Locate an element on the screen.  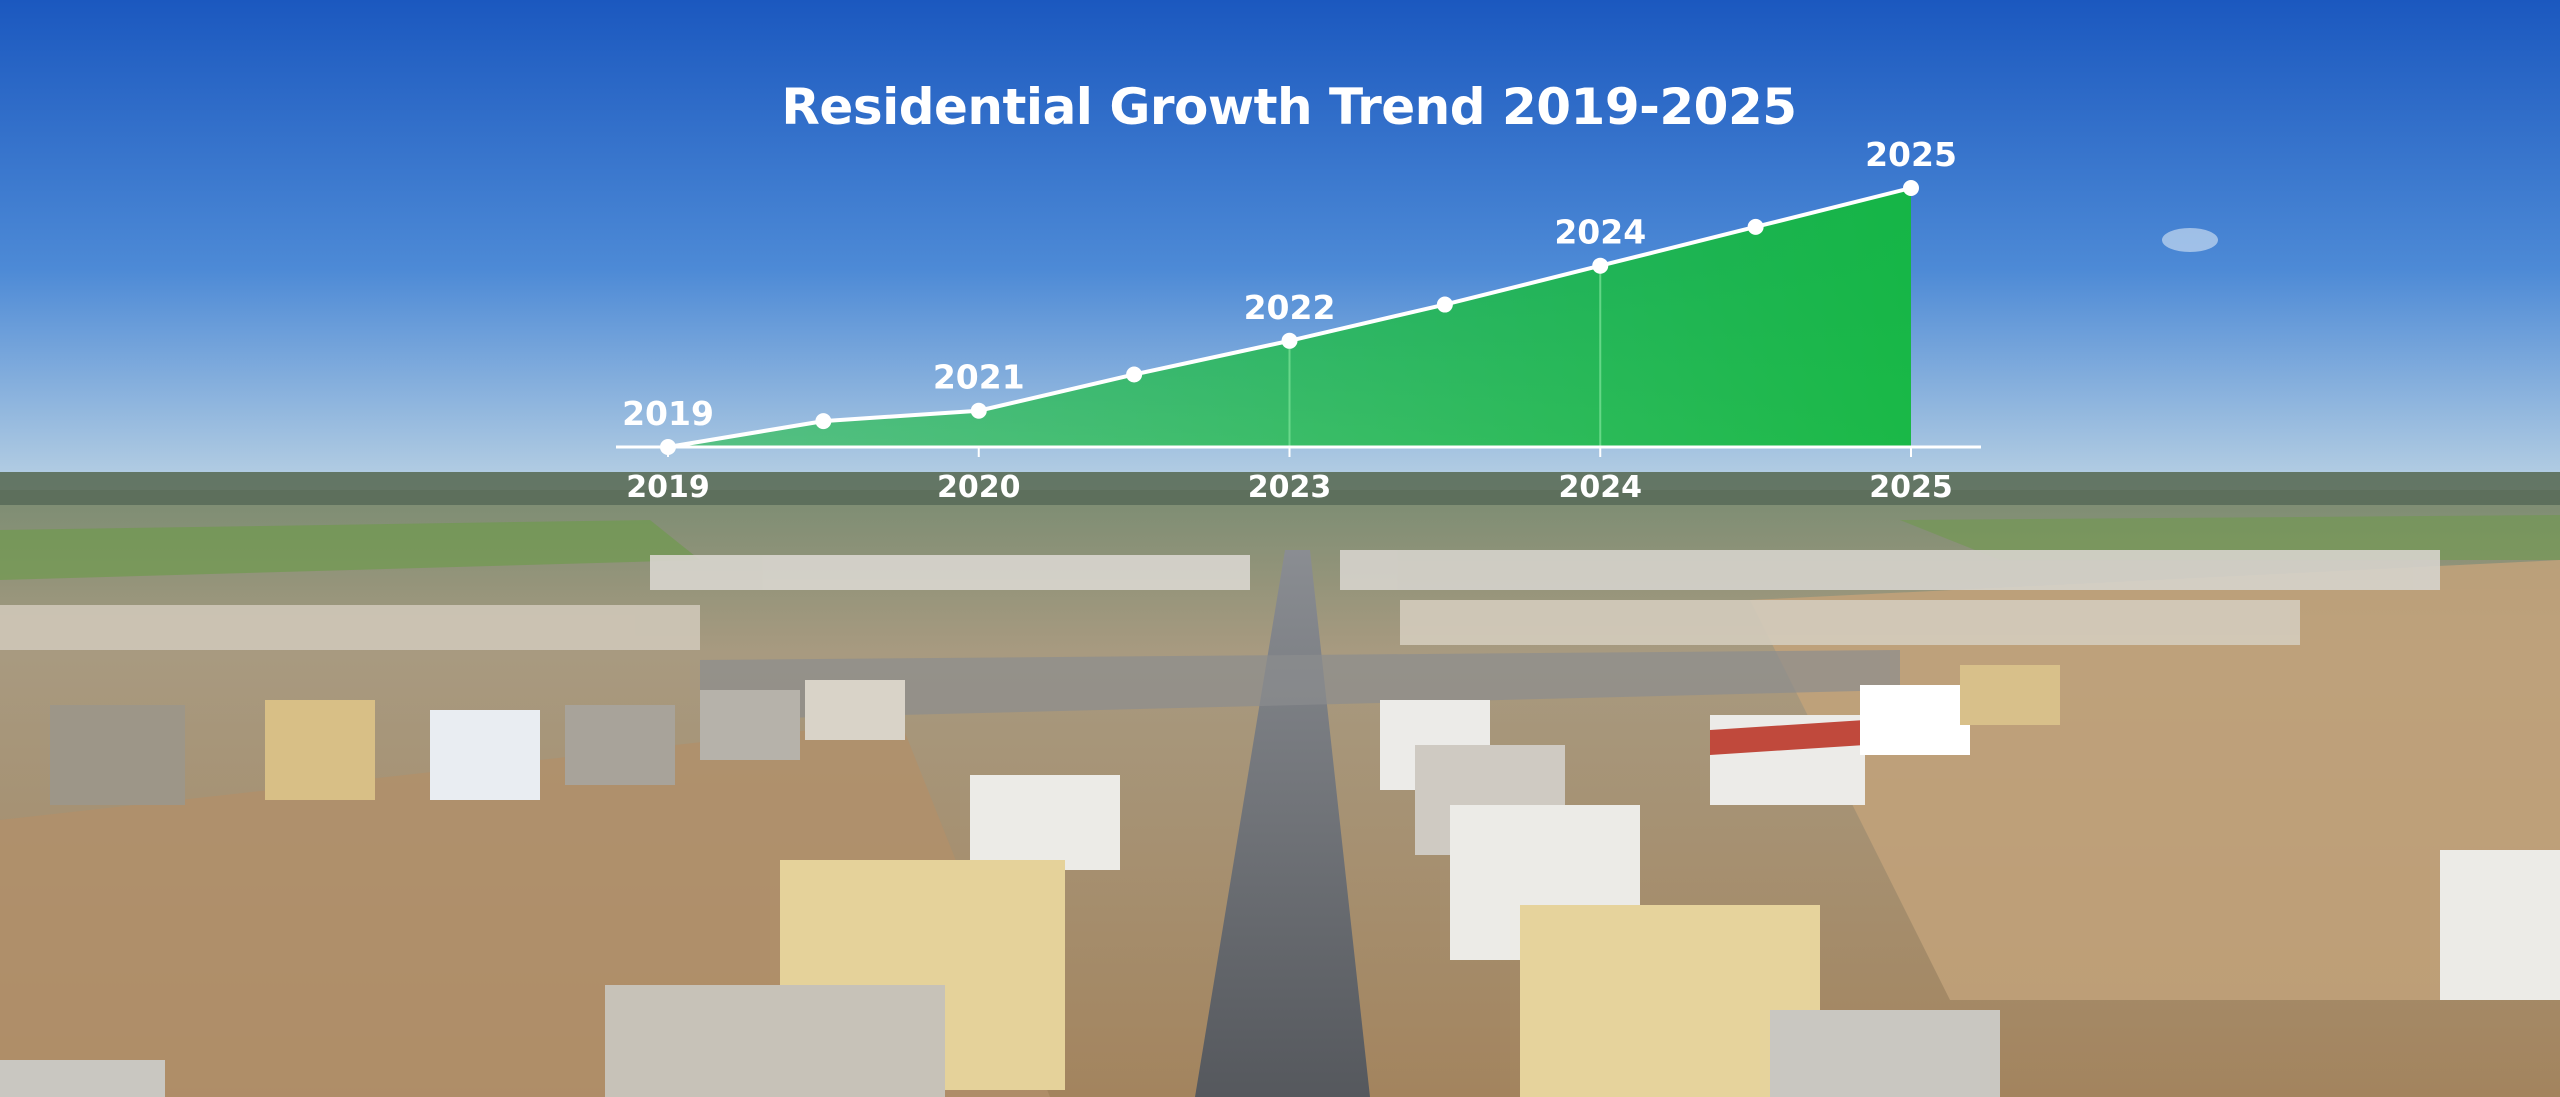
x-tick-label: 2024 is located at coordinates (1601, 487).